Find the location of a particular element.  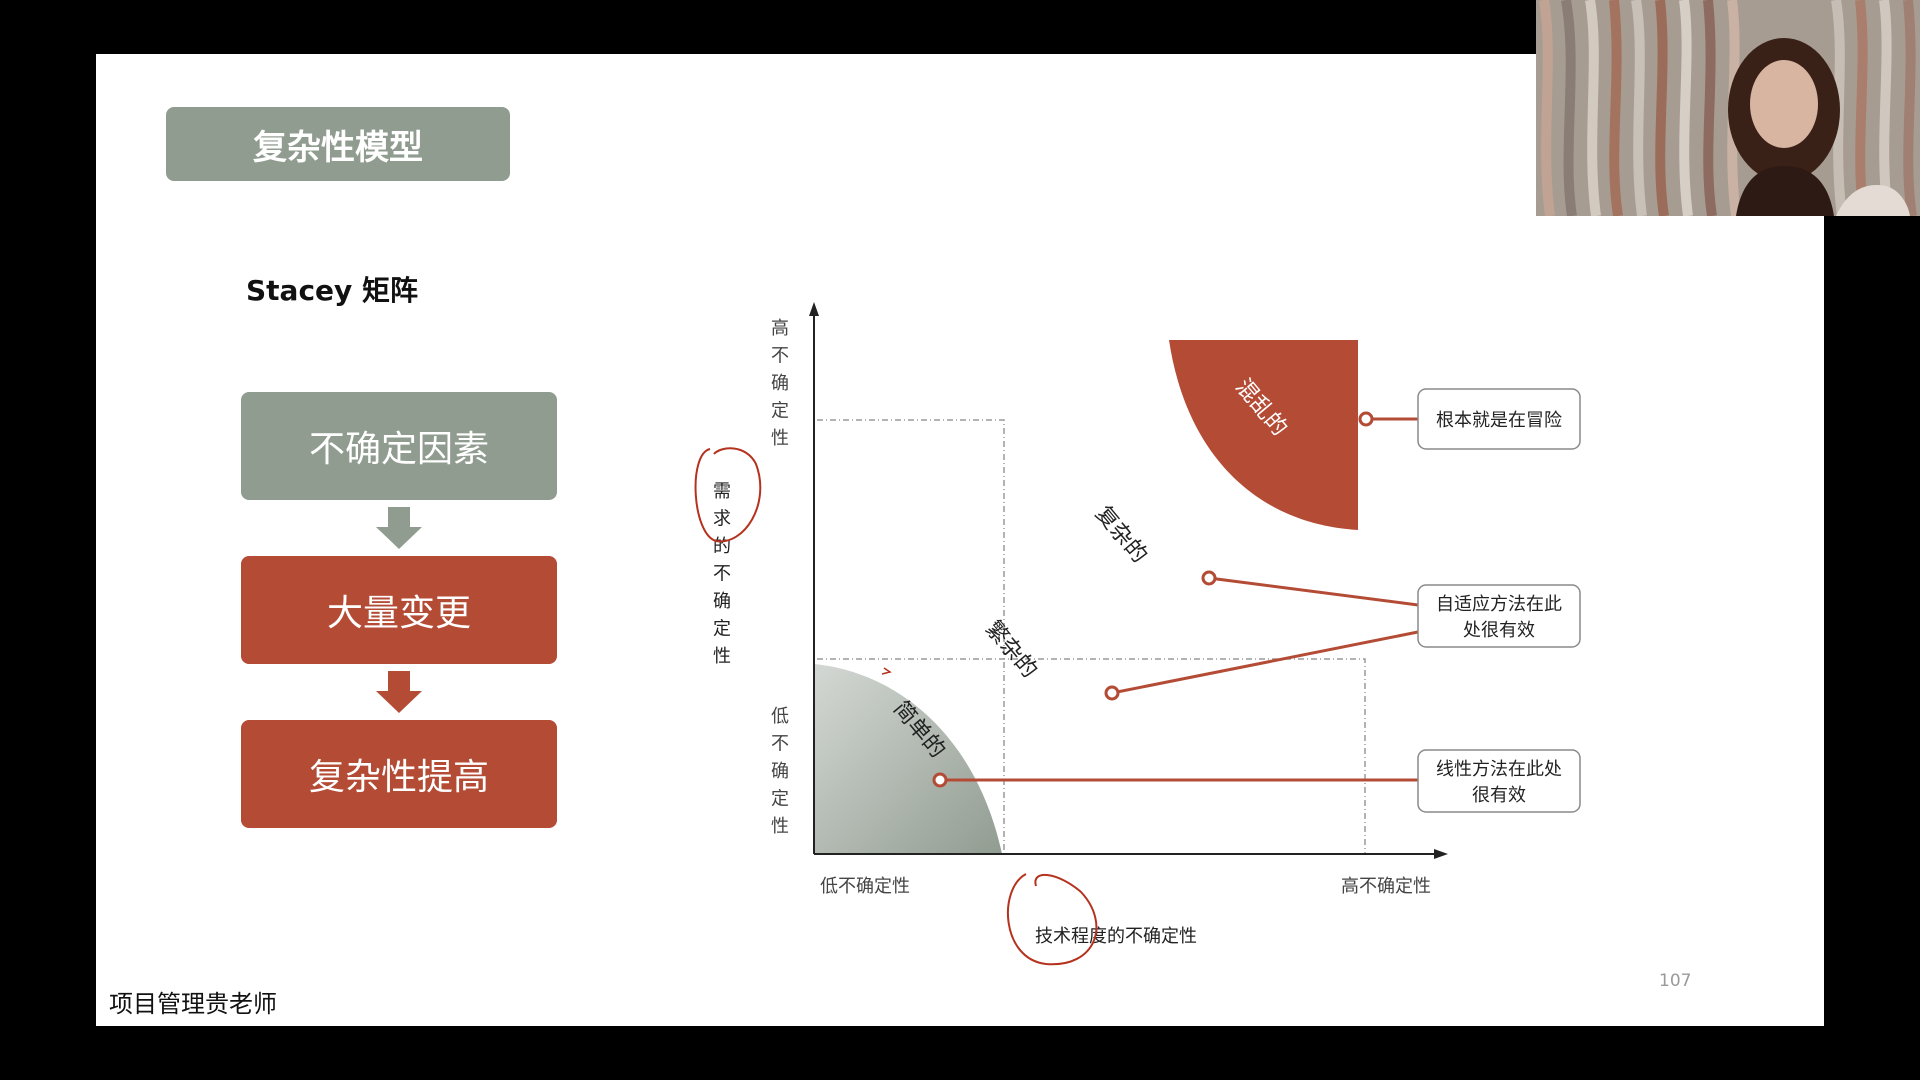

flow-box-uncertainty: 不确定因素 is located at coordinates (399, 446).